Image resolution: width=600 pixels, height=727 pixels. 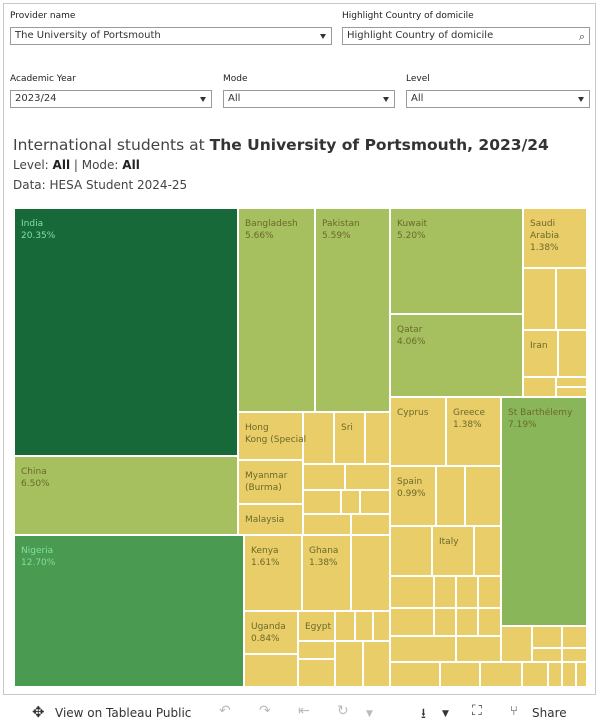 I want to click on treemap-tile-malaysia, so click(x=270, y=519).